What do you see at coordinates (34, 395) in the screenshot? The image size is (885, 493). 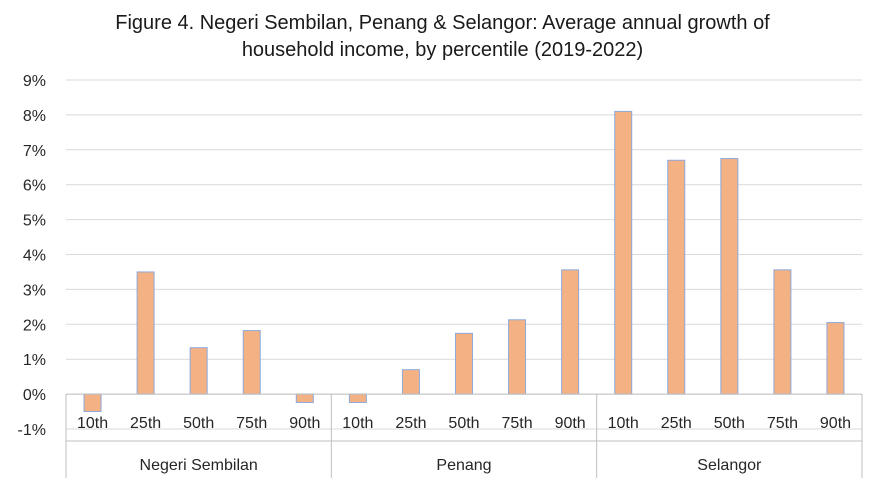 I see `y-tick-label: 0%` at bounding box center [34, 395].